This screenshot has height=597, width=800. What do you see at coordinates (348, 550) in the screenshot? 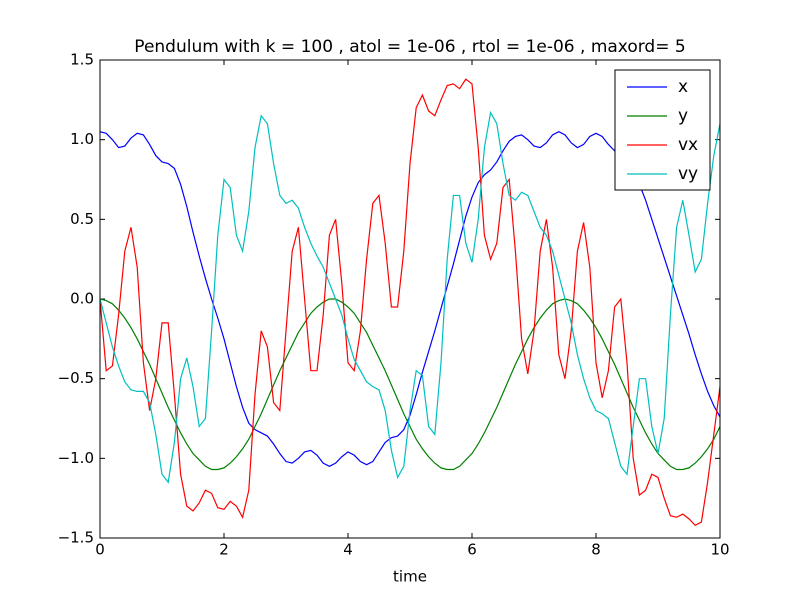
I see `x-tick-label: 4` at bounding box center [348, 550].